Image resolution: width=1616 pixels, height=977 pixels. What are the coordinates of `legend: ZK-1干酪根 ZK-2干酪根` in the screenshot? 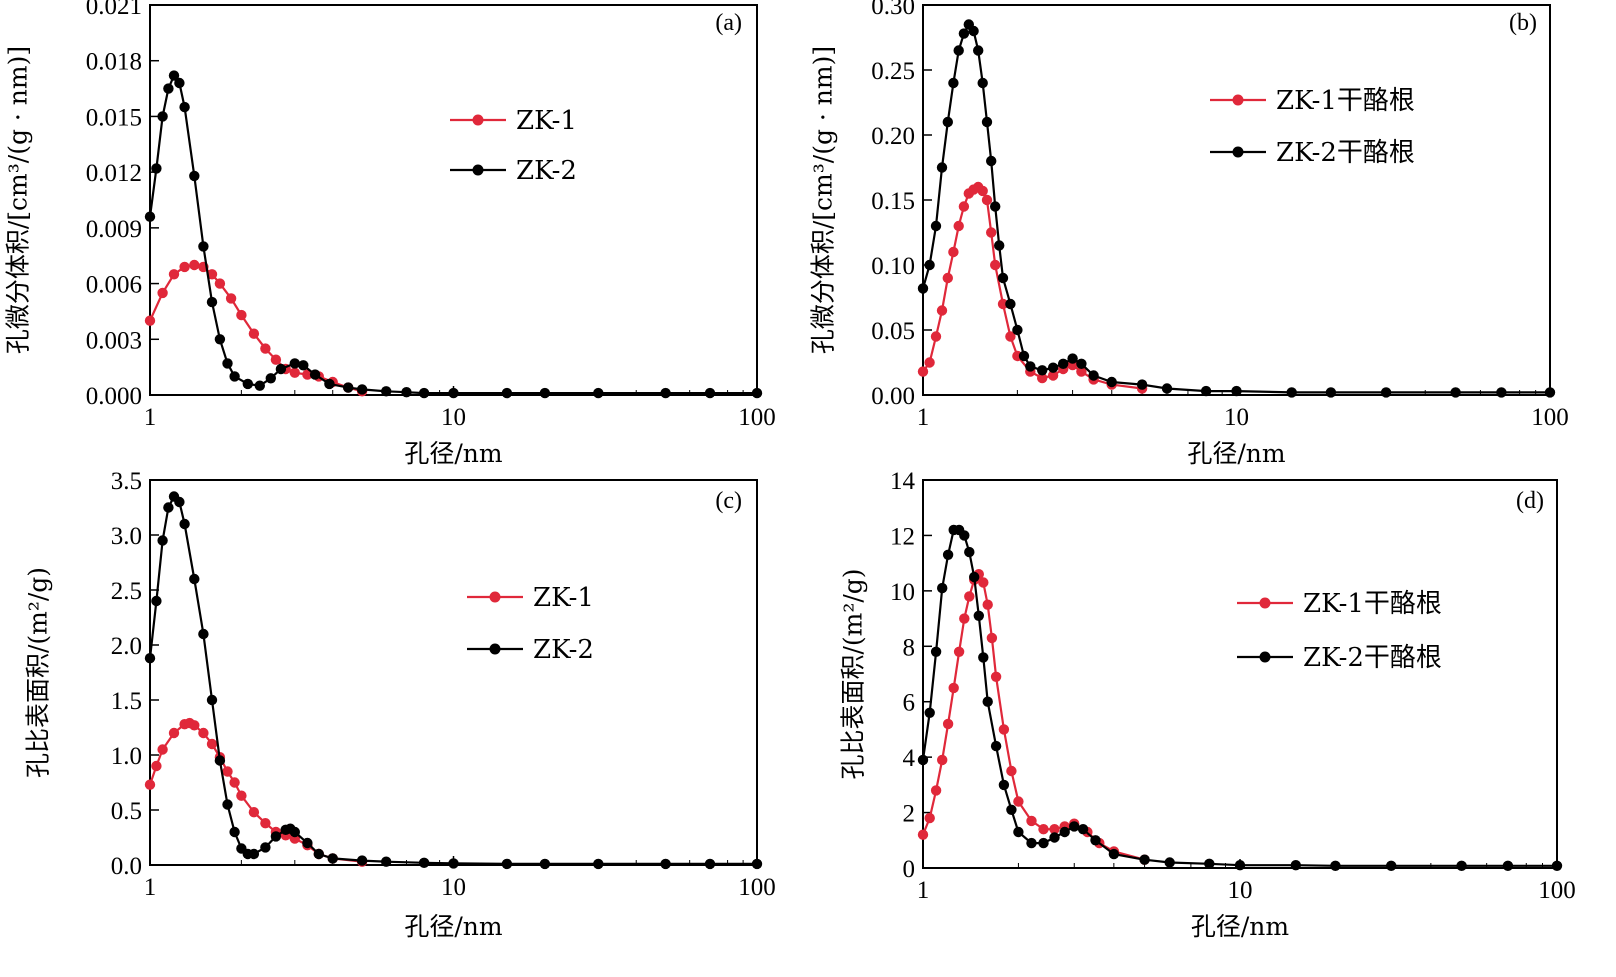 It's located at (1339, 631).